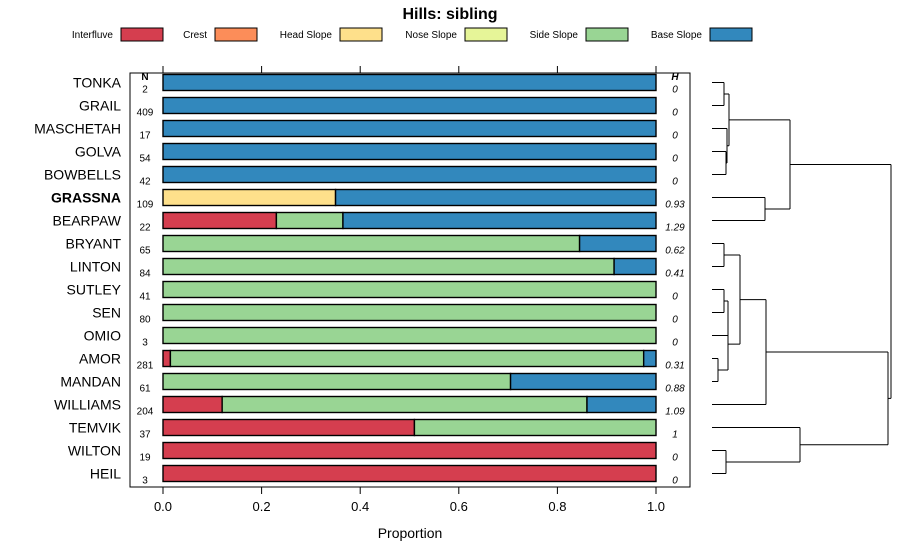 The width and height of the screenshot is (900, 560). Describe the element at coordinates (145, 90) in the screenshot. I see `n-value: 2` at that location.